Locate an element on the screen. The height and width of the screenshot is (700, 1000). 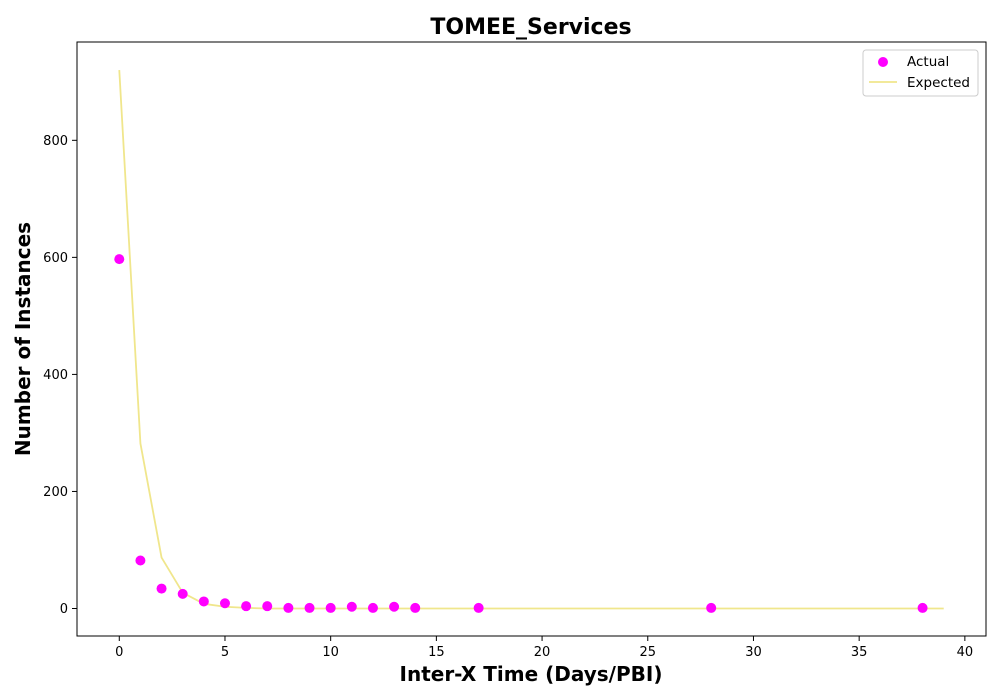
y-axis: 0 200 400 600 800 is located at coordinates (60, 375).